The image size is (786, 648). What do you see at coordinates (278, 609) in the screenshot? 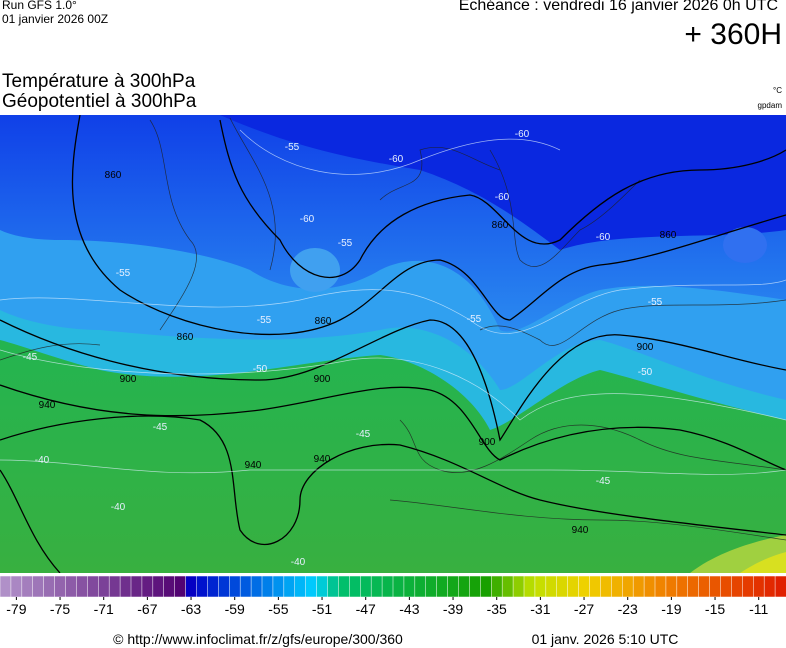
I see `colorbar-tick-label: -55` at bounding box center [278, 609].